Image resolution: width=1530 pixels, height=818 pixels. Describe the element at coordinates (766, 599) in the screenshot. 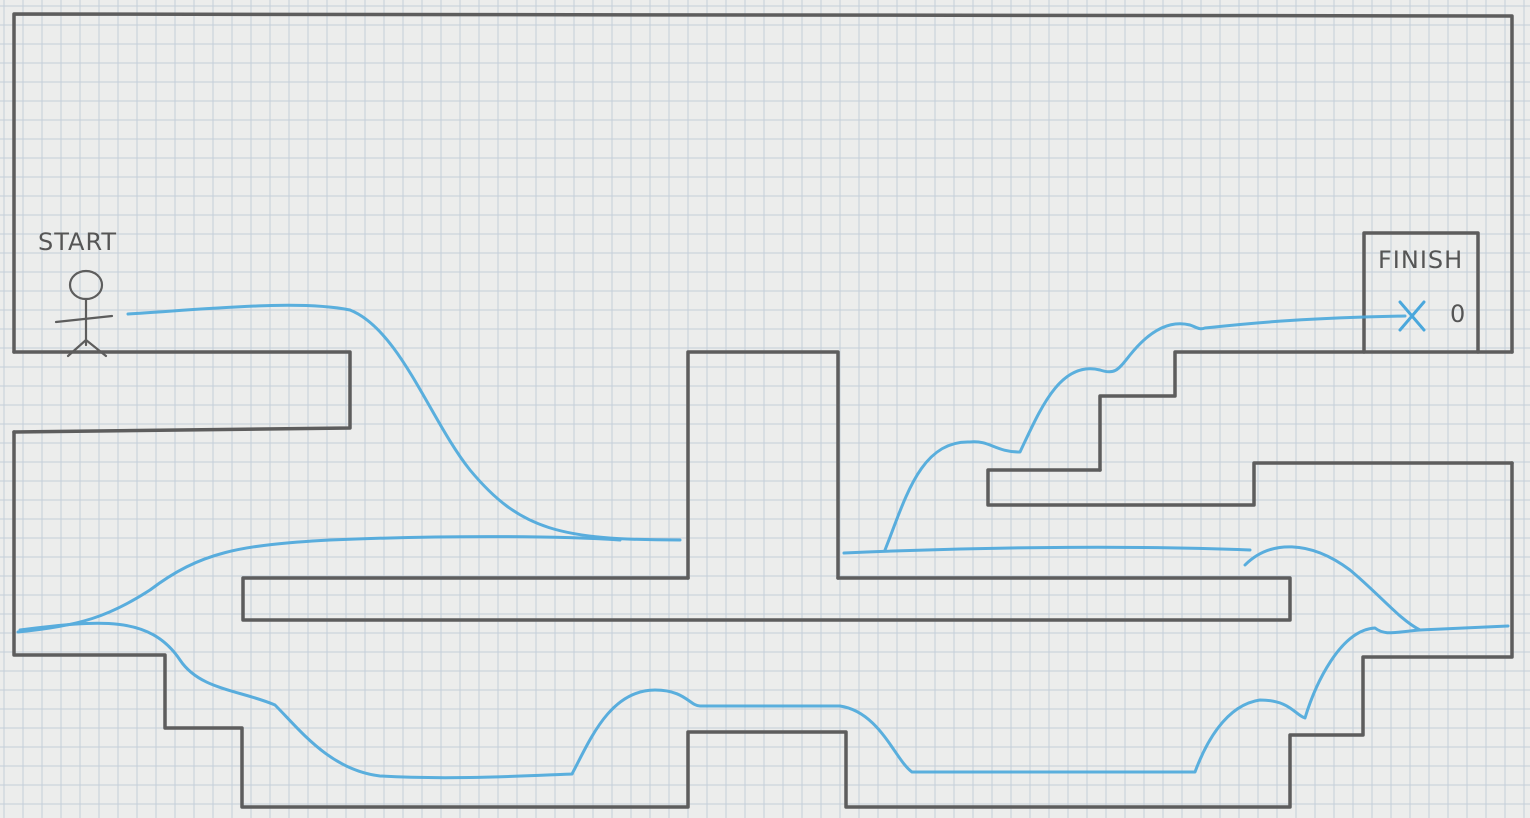

I see `inner-platform` at that location.